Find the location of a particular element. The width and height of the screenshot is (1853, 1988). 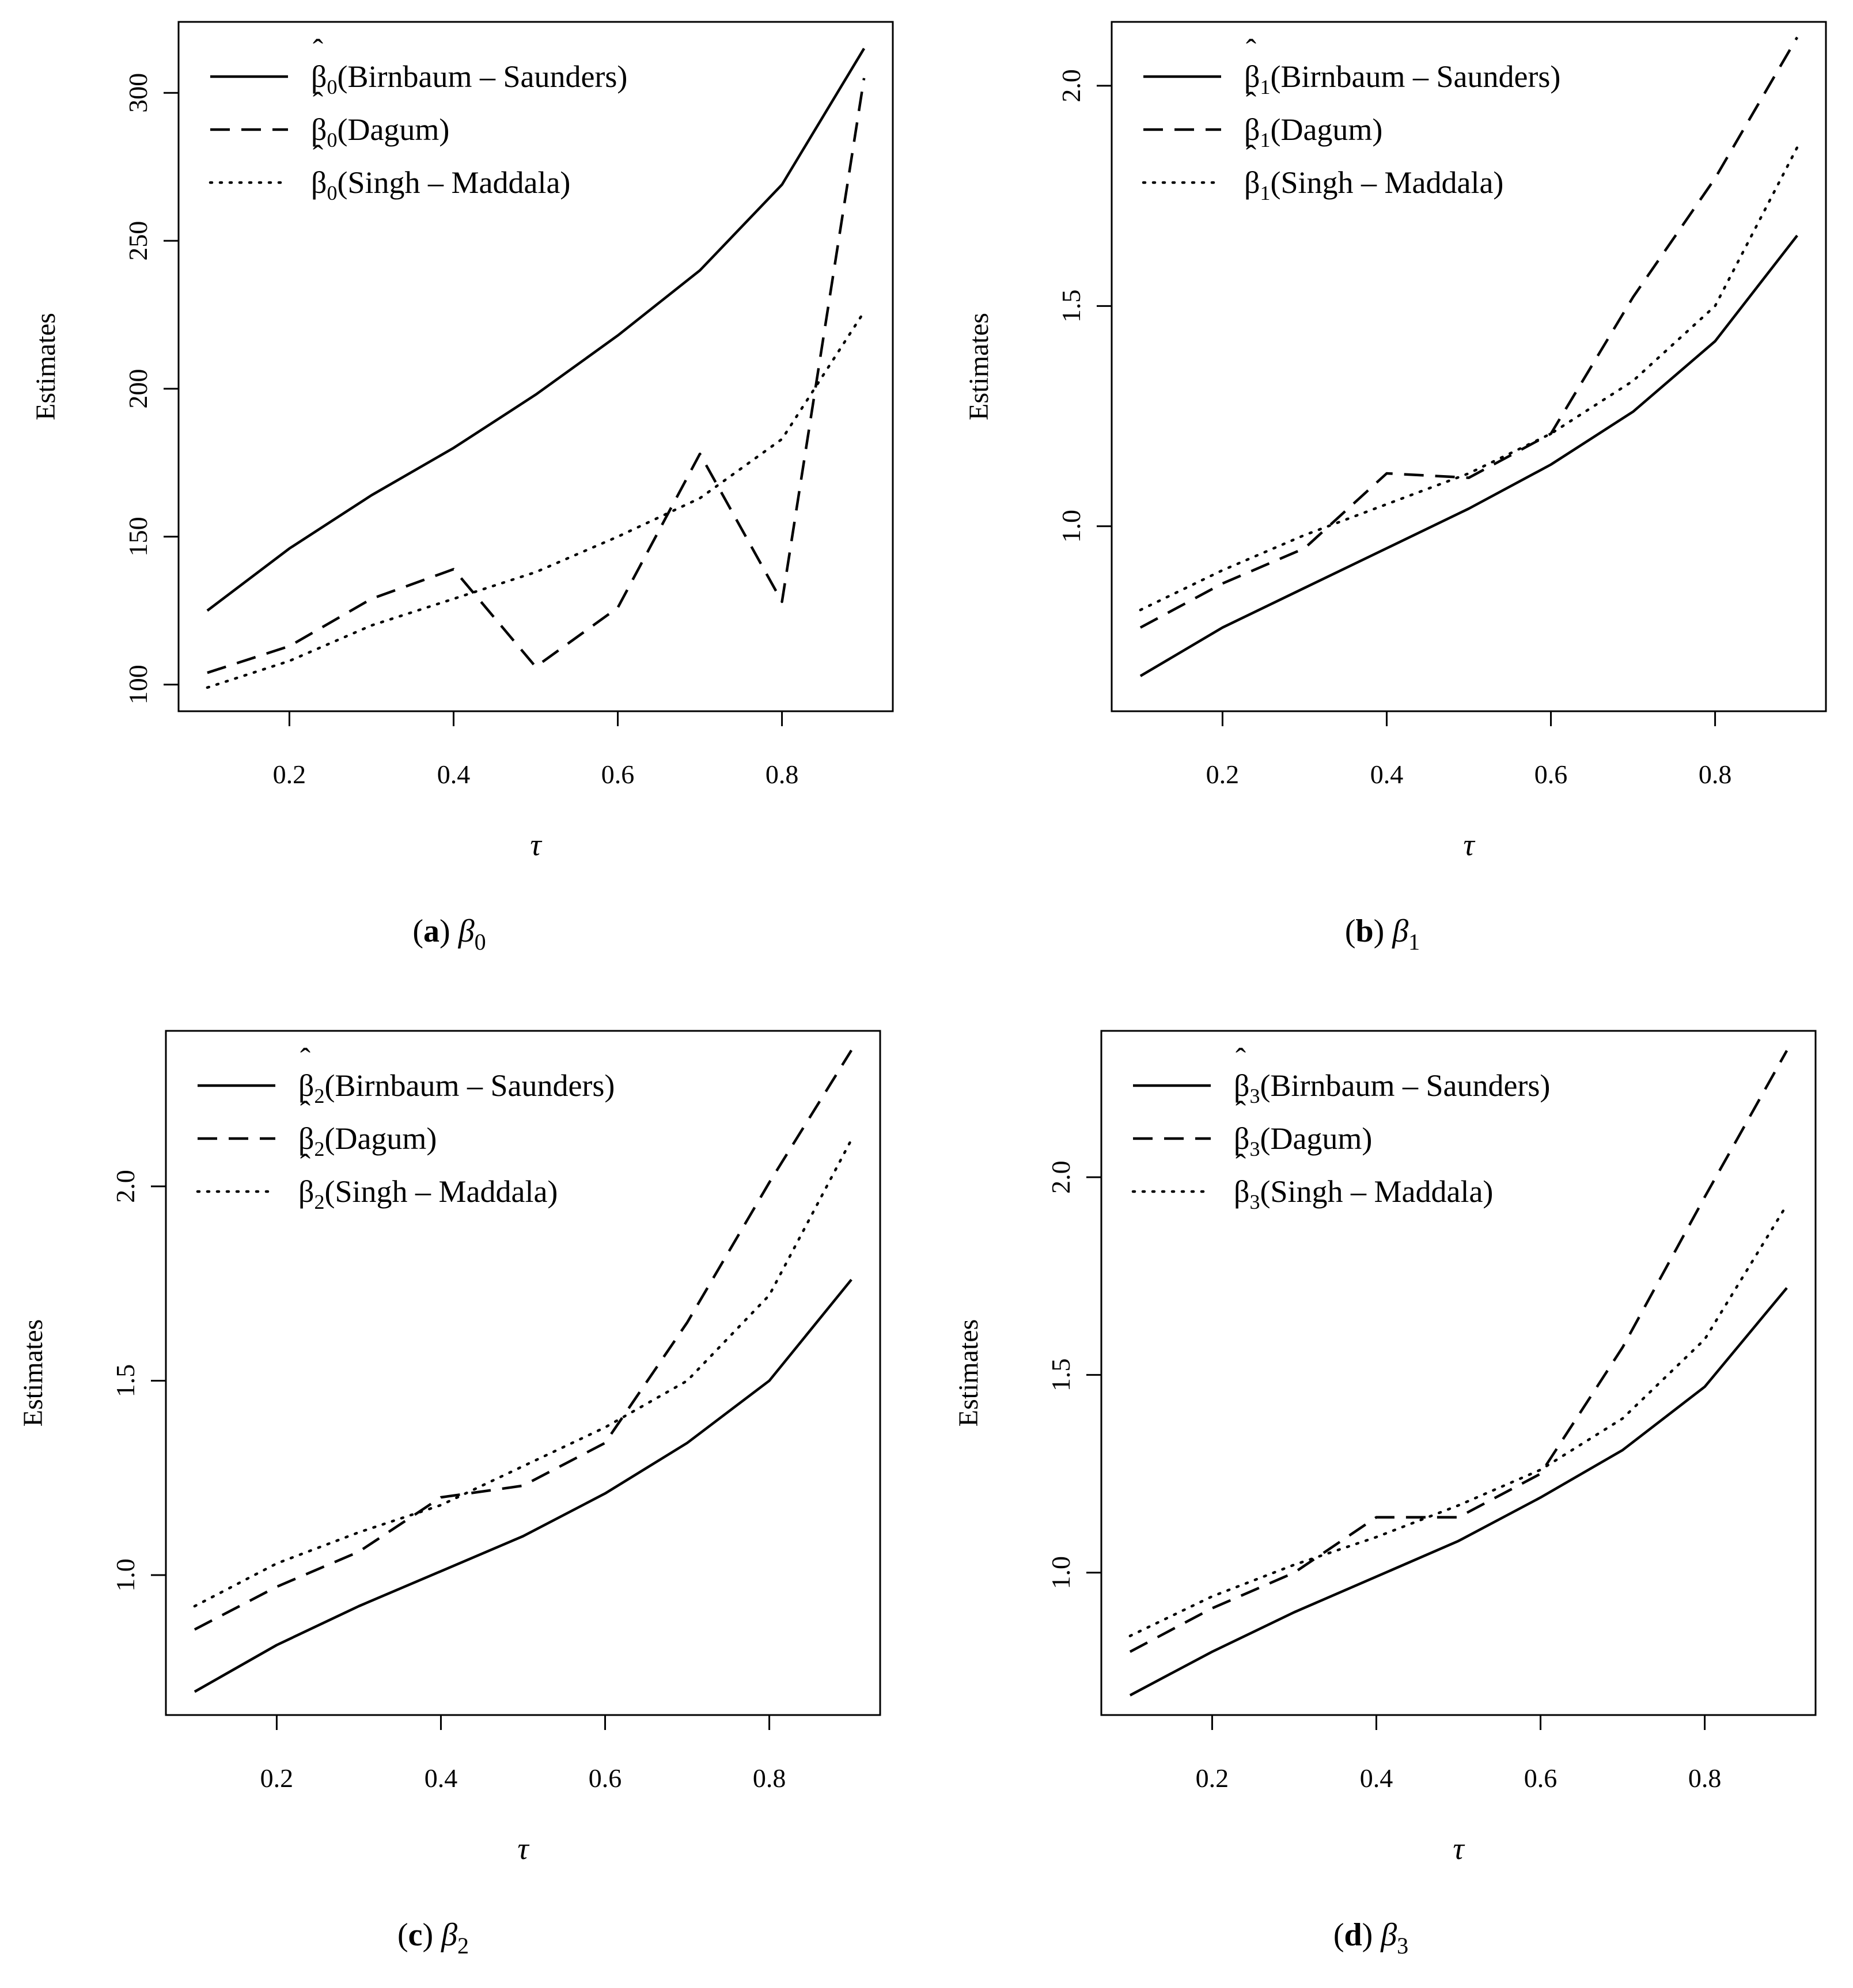

caption-b: (b) β1 is located at coordinates (1382, 934).